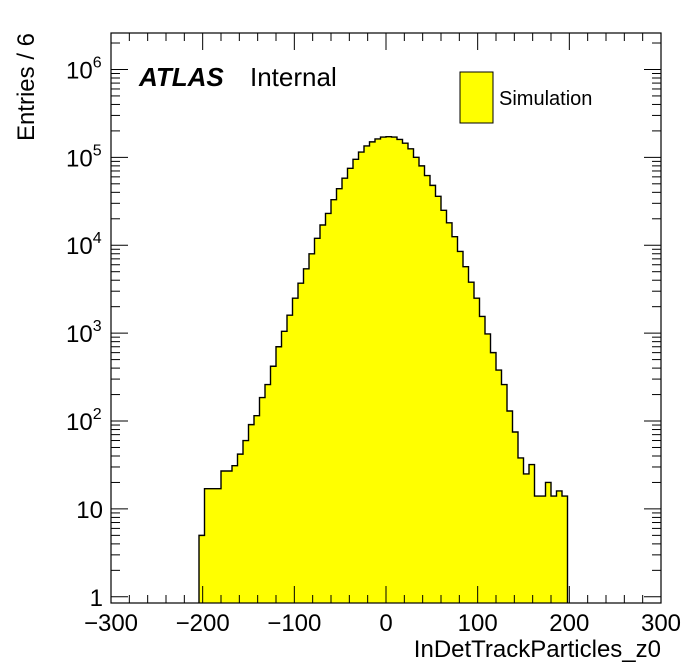  Describe the element at coordinates (545, 99) in the screenshot. I see `legend-entry-simulation: Simulation` at that location.